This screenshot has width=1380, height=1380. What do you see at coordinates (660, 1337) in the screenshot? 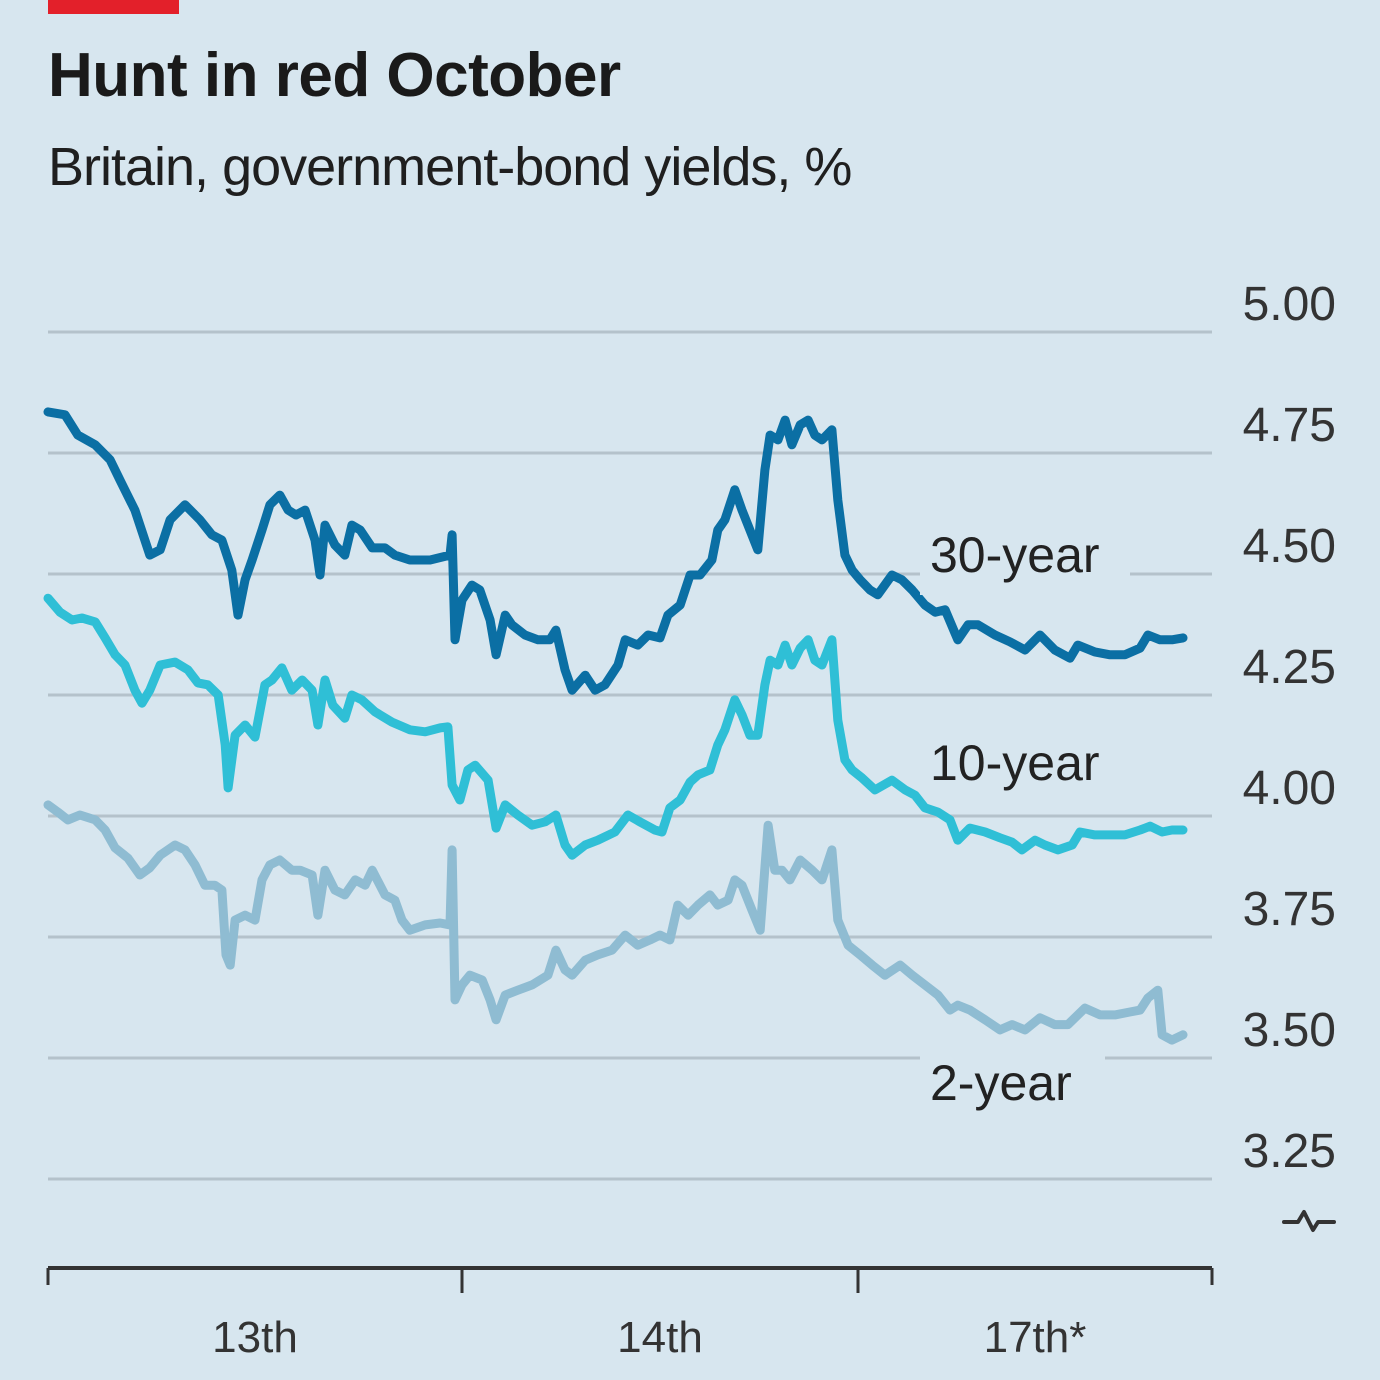
I see `x-tick-label: 14th` at bounding box center [660, 1337].